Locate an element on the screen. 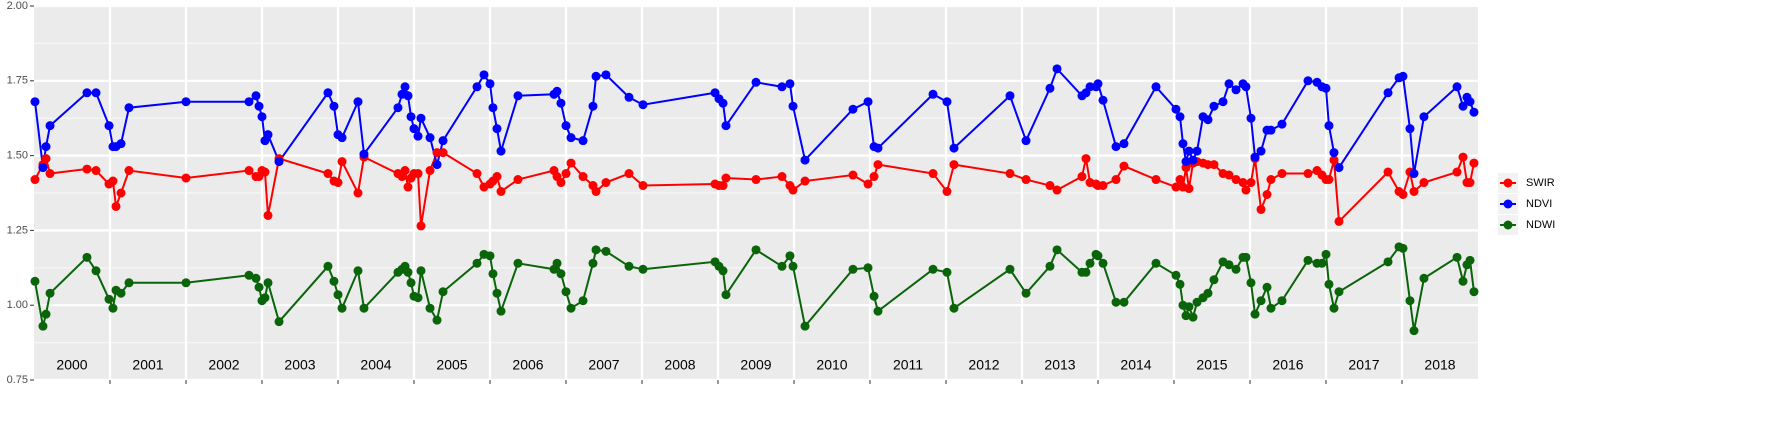 The image size is (1773, 442). year-label: 2010 is located at coordinates (831, 365).